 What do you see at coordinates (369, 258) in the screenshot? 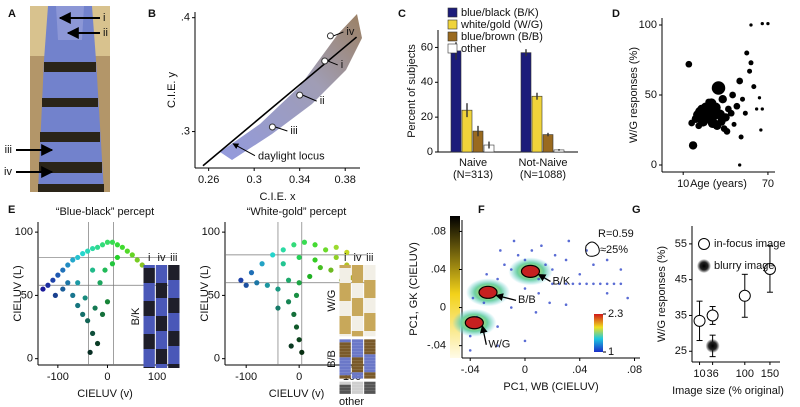
I see `inset-column-label: iii` at bounding box center [369, 258].